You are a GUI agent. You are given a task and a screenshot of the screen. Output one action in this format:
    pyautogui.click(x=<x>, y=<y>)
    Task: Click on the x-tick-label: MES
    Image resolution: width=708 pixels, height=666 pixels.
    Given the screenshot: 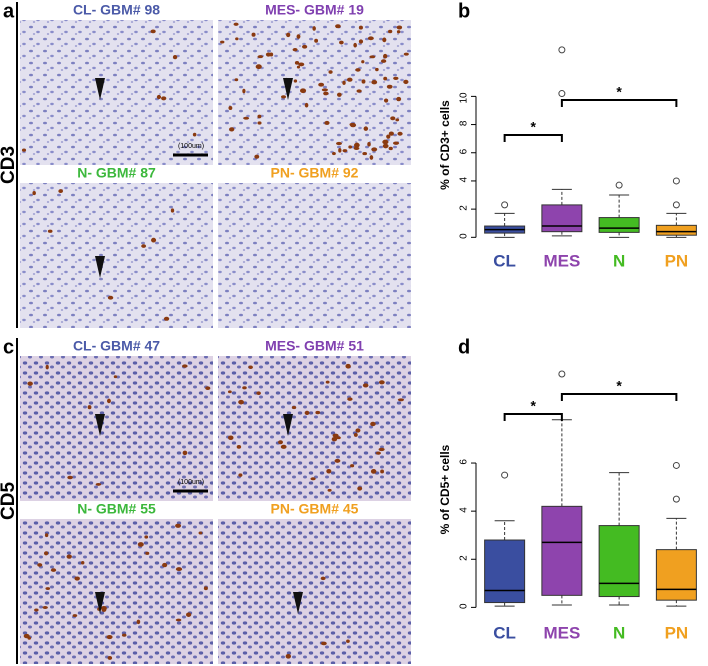 What is the action you would take?
    pyautogui.click(x=561, y=260)
    